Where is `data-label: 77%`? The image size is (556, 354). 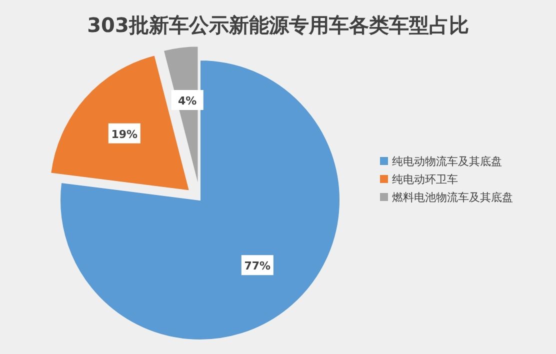 data-label: 77% is located at coordinates (257, 266).